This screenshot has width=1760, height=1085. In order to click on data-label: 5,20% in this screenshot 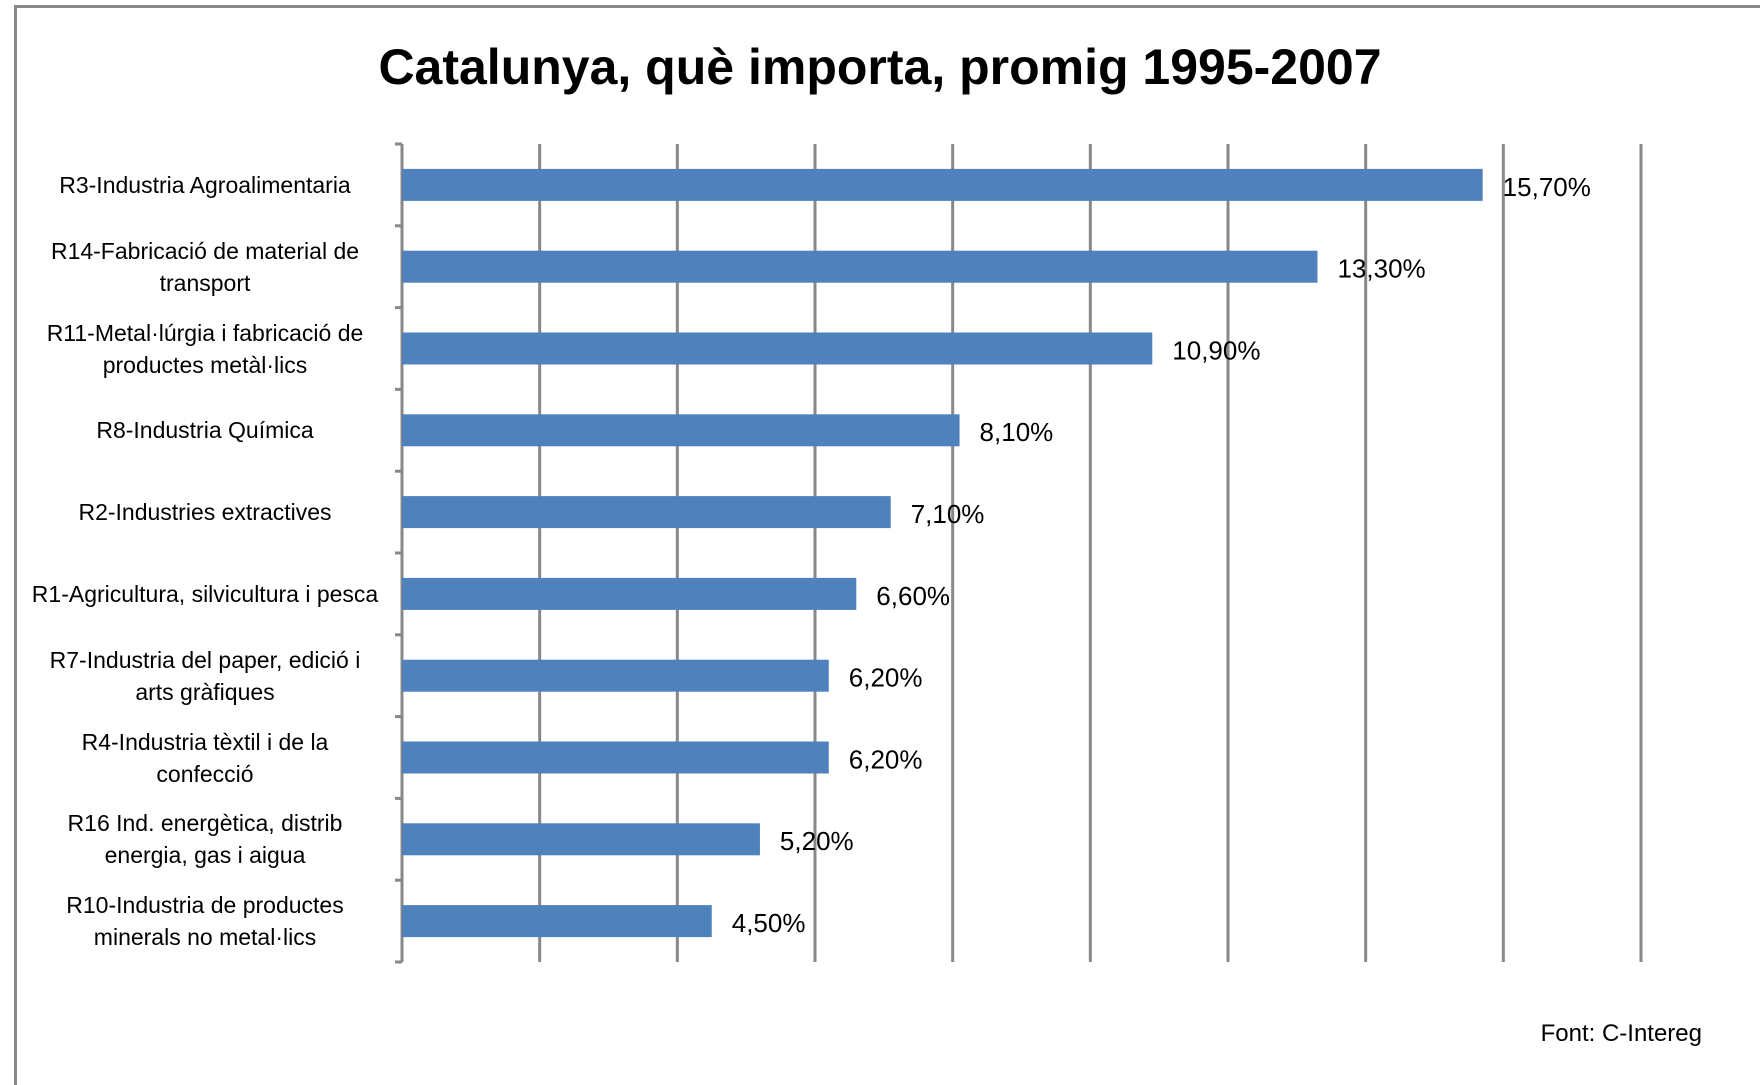, I will do `click(817, 841)`.